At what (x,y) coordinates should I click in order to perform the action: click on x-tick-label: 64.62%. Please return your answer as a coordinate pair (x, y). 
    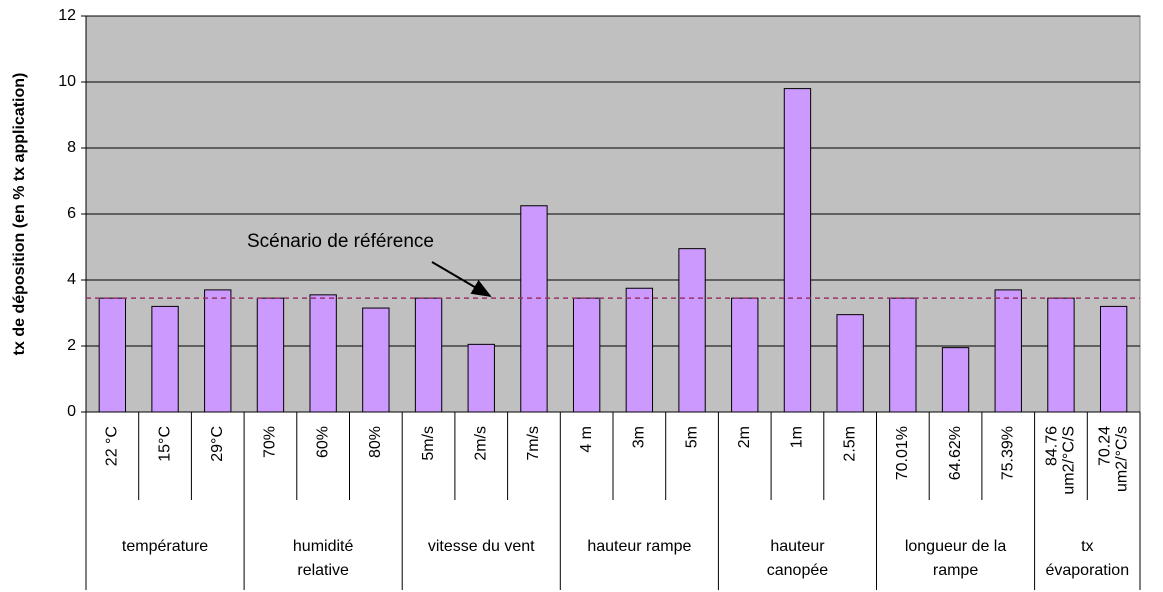
    Looking at the image, I should click on (955, 453).